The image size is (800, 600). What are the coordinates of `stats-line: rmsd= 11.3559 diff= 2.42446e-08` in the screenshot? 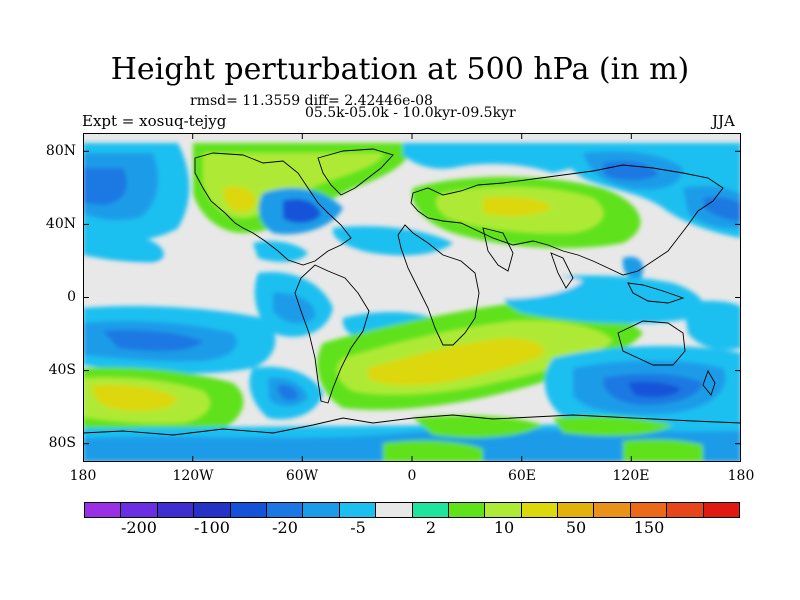 It's located at (311, 101).